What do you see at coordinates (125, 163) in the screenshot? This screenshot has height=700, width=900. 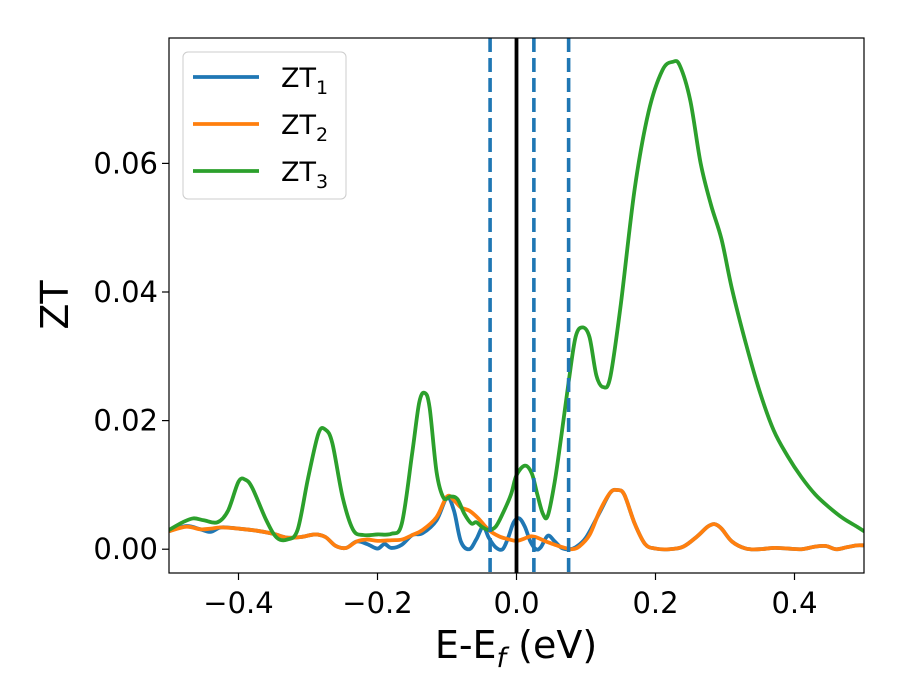 I see `y-tick-label: 0.06` at bounding box center [125, 163].